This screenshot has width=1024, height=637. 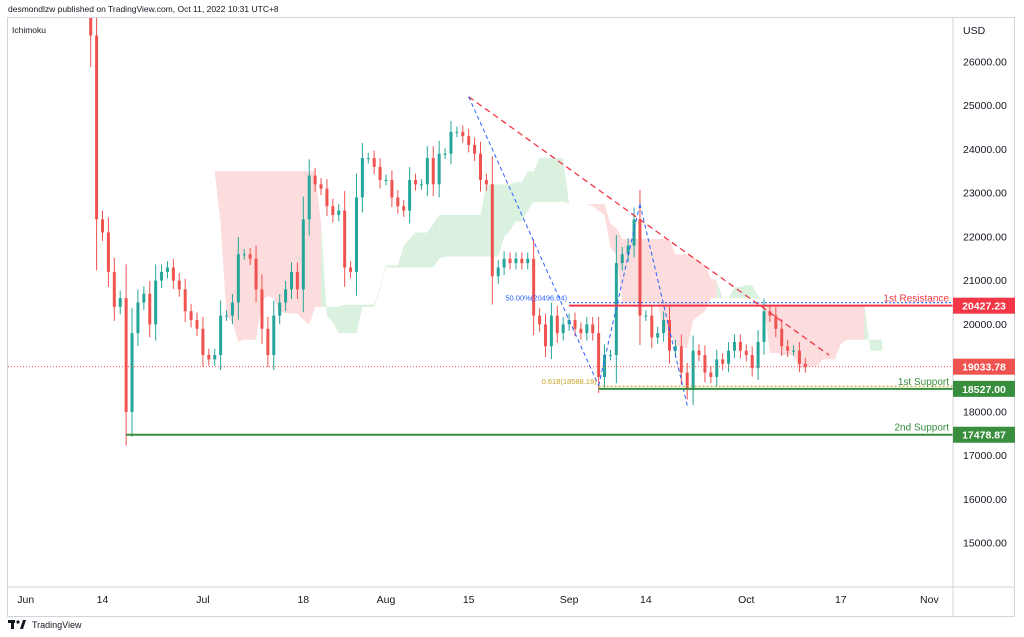 I want to click on level-price-tag-label: 20427.23, so click(x=984, y=307).